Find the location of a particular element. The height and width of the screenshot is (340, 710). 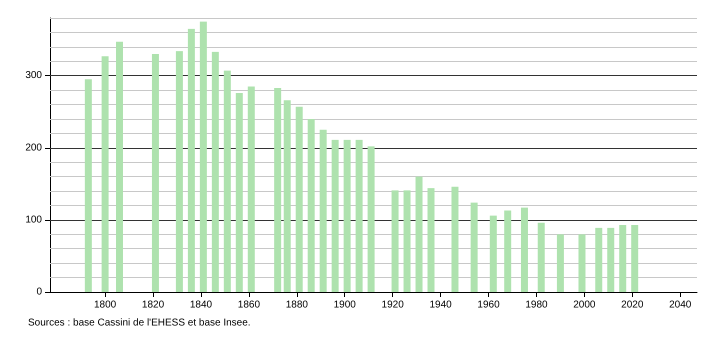

y-tick-label: 200 is located at coordinates (33, 148).